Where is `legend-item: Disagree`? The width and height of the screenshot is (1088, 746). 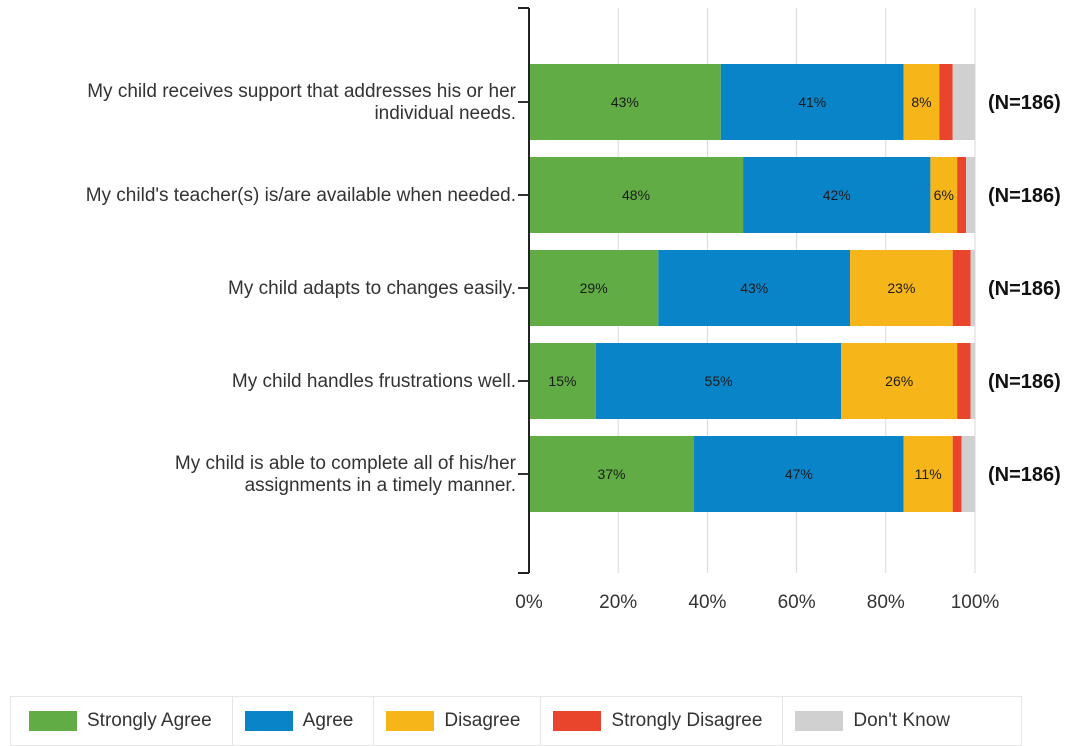
legend-item: Disagree is located at coordinates (464, 721).